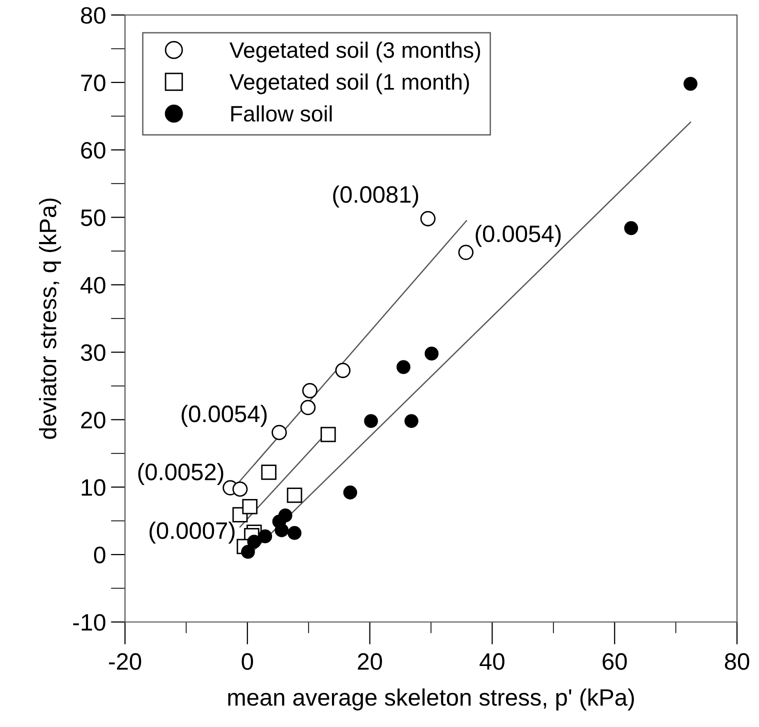 This screenshot has height=727, width=759. Describe the element at coordinates (93, 15) in the screenshot. I see `y-tick-label: 80` at that location.